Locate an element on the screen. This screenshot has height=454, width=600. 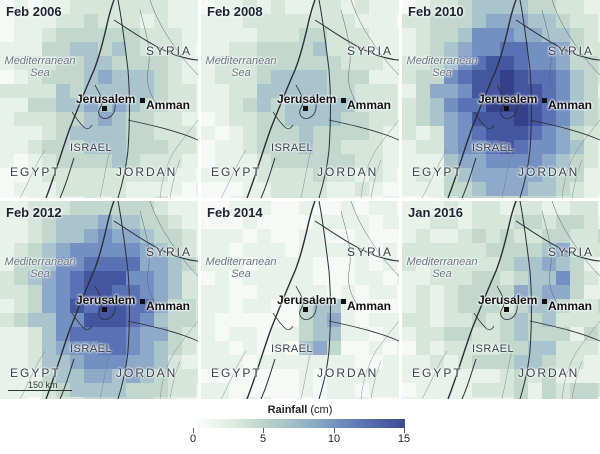
label-amman: Amman is located at coordinates (570, 306).